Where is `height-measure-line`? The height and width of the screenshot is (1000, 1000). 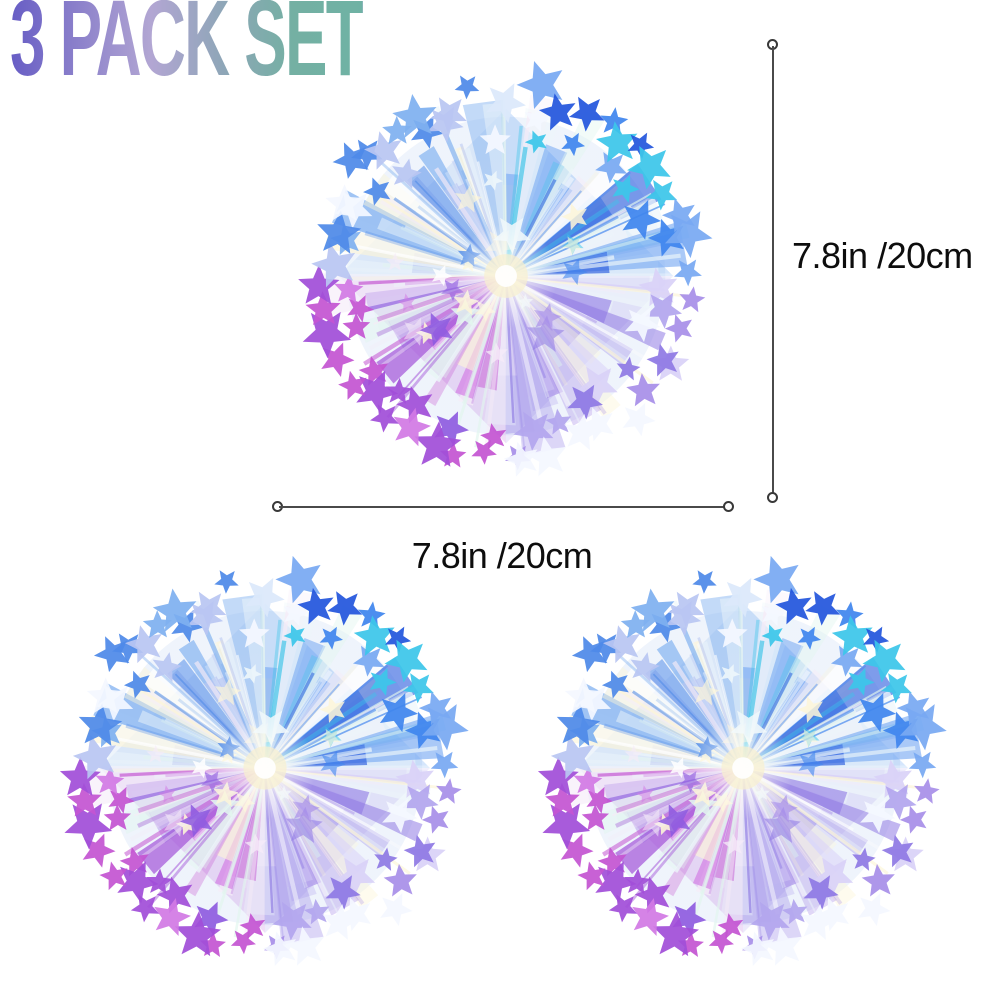 height-measure-line is located at coordinates (773, 271).